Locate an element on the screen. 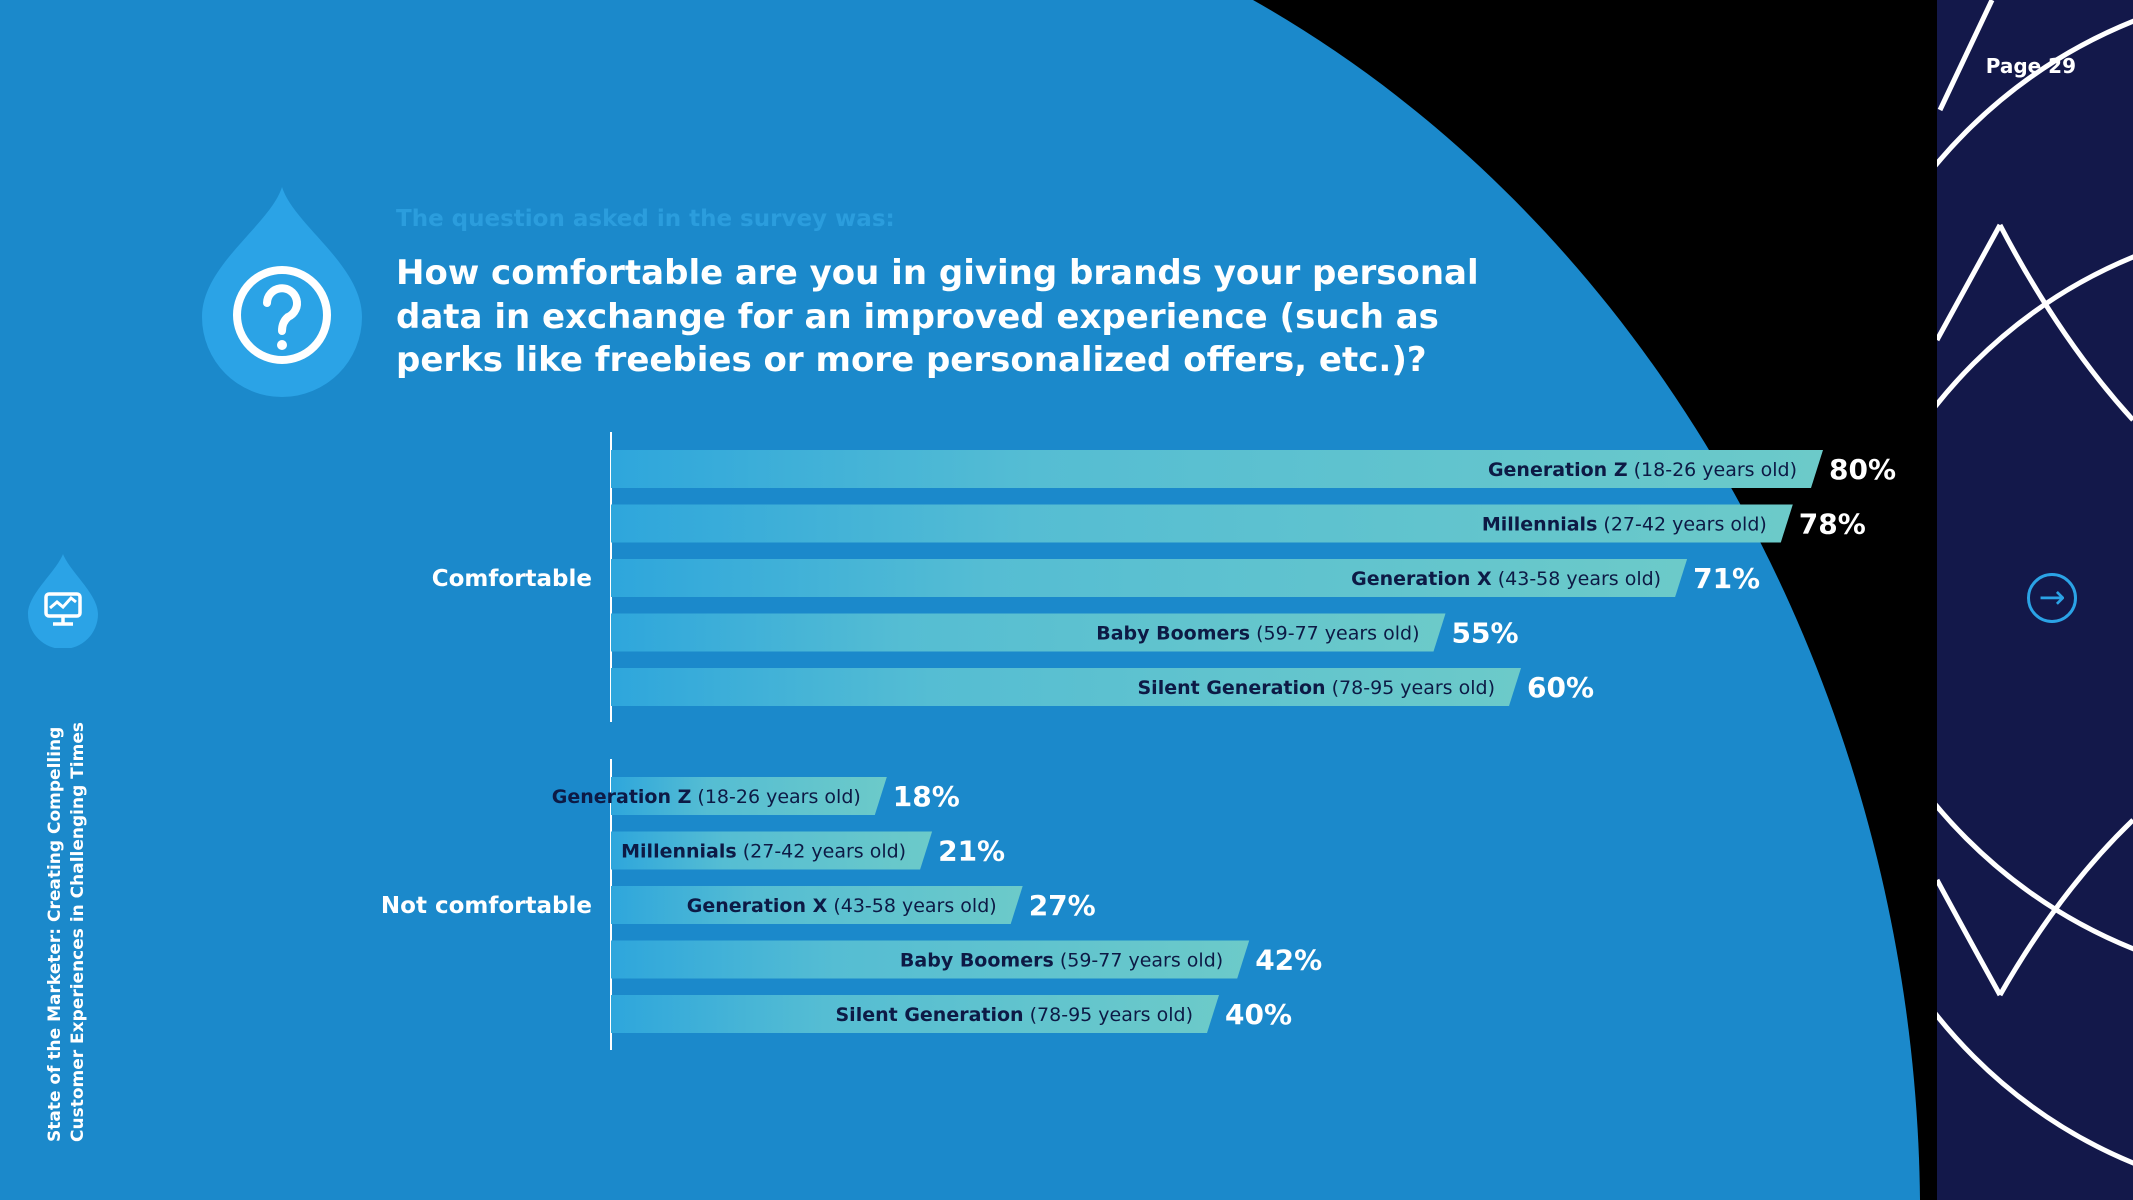 The height and width of the screenshot is (1200, 2133). panel-diagonal-line is located at coordinates (1966, 56).